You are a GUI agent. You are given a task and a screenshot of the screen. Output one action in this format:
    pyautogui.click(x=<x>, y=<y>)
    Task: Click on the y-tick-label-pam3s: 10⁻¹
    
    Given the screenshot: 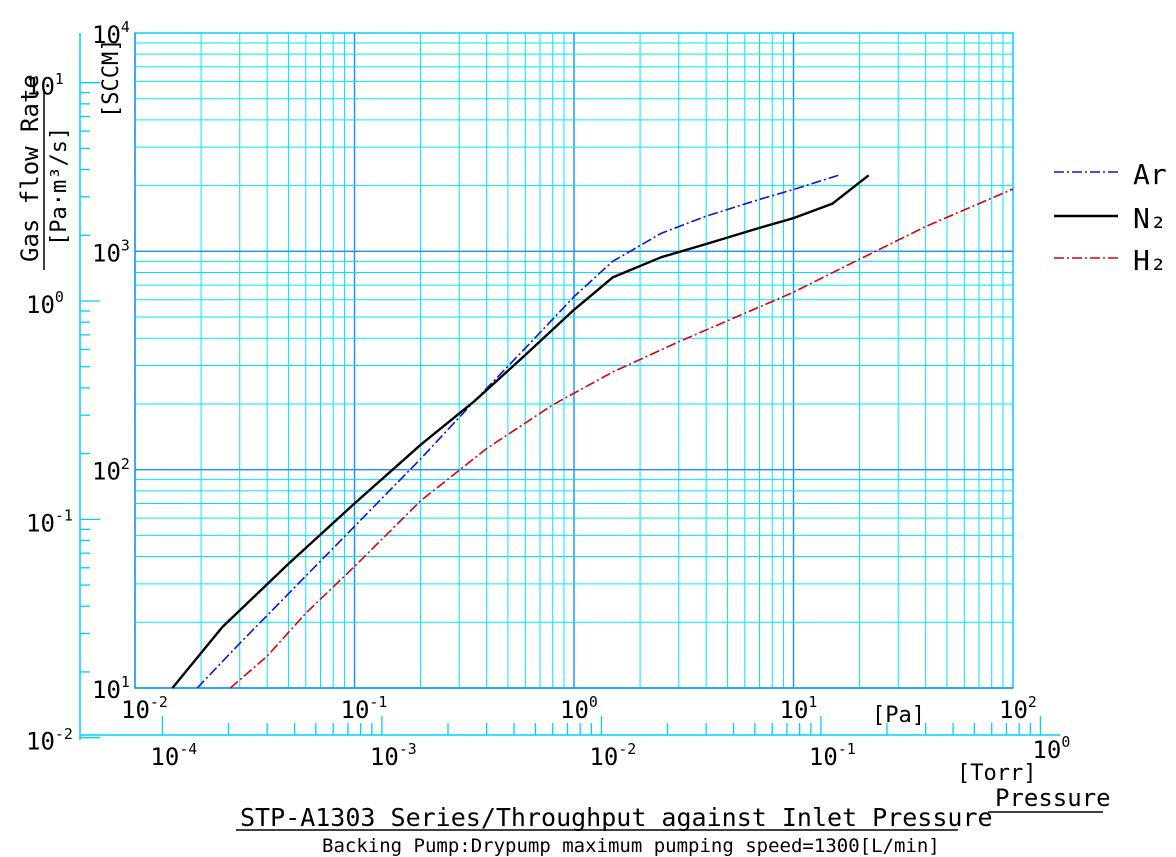 What is the action you would take?
    pyautogui.click(x=49, y=522)
    